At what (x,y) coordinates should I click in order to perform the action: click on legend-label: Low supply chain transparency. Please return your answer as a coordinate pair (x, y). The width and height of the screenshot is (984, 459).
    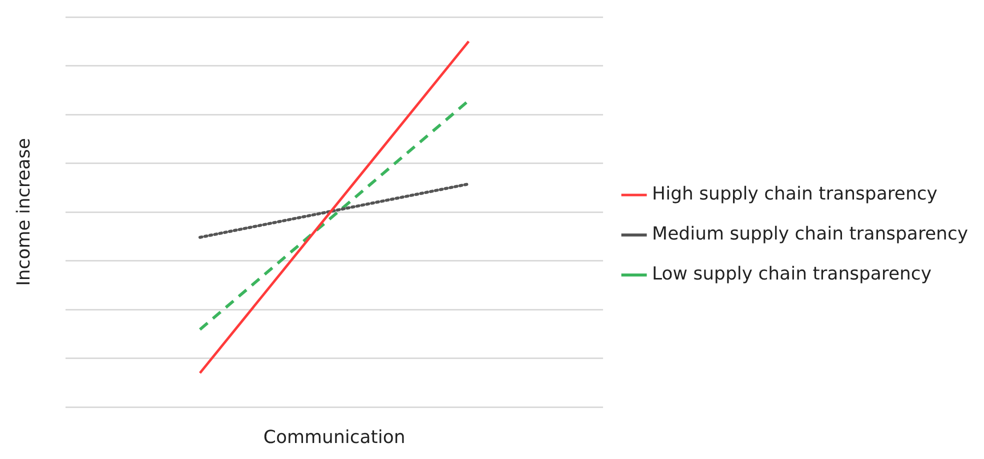
    Looking at the image, I should click on (792, 274).